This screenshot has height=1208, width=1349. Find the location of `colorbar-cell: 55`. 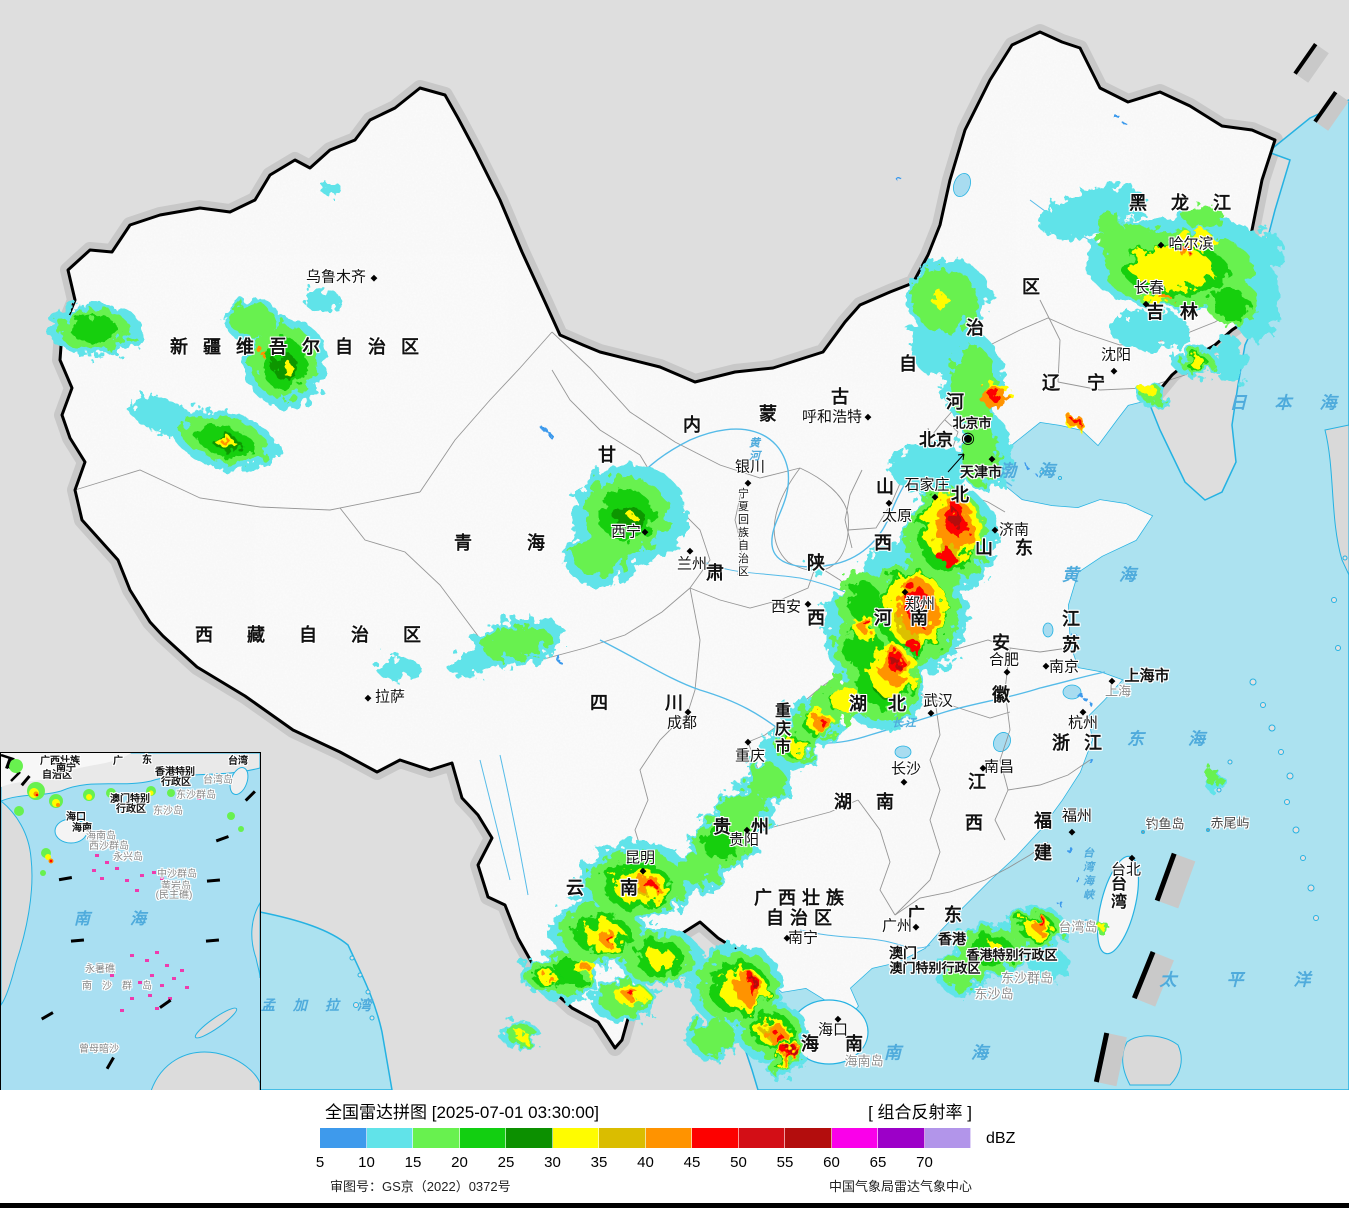

colorbar-cell: 55 is located at coordinates (804, 1149).